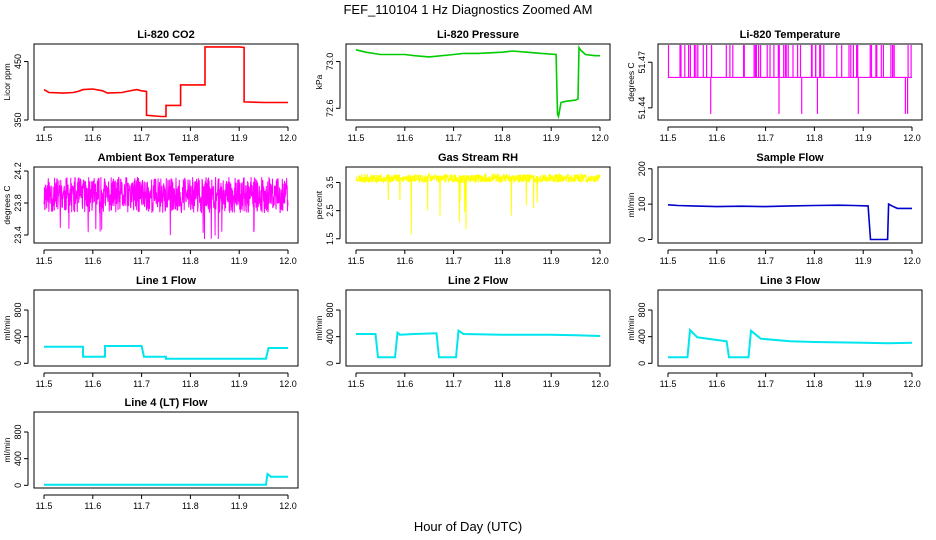  What do you see at coordinates (330, 109) in the screenshot?
I see `y-tick-label: 72.6` at bounding box center [330, 109].